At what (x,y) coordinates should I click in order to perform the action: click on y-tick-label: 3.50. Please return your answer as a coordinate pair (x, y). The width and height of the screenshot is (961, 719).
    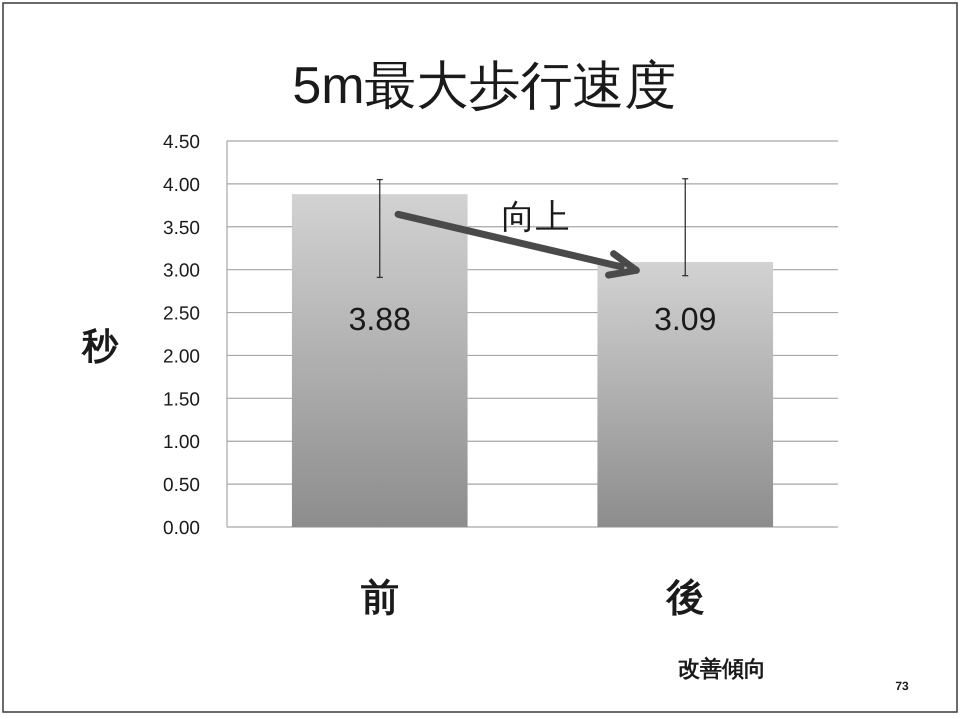
    Looking at the image, I should click on (181, 228).